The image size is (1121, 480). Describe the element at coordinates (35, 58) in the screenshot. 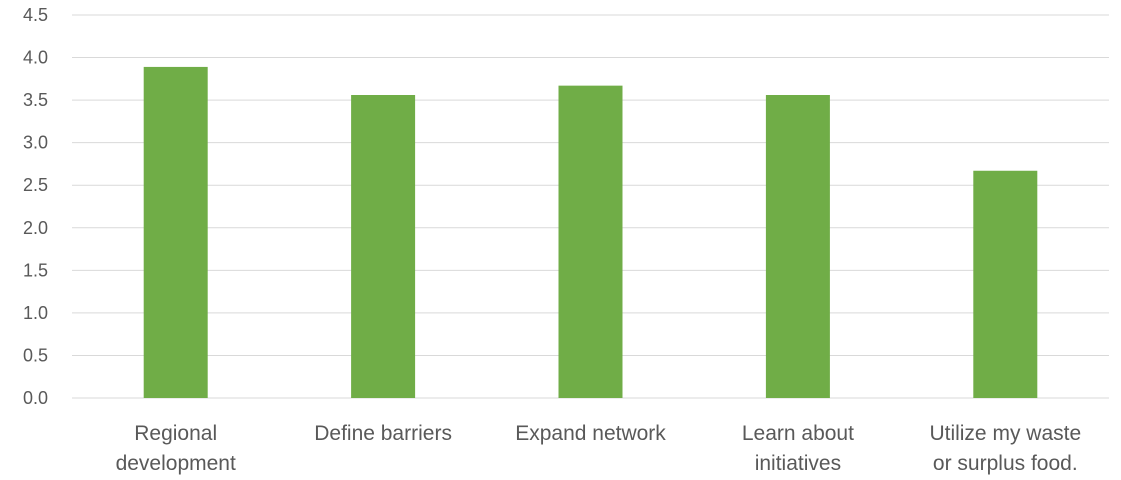

I see `y-tick-label: 4.0` at that location.